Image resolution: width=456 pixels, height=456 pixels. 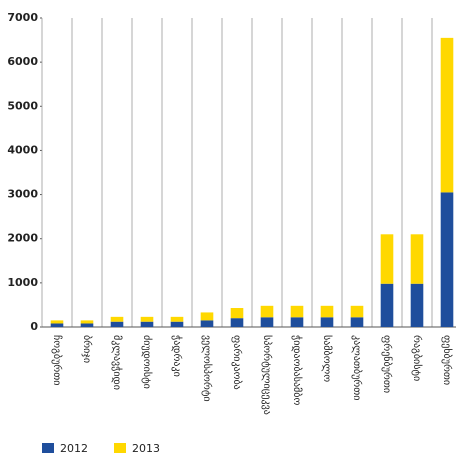 What do you see at coordinates (447, 360) in the screenshot?
I see `x-tick-label: ფეხბურთი` at bounding box center [447, 360].